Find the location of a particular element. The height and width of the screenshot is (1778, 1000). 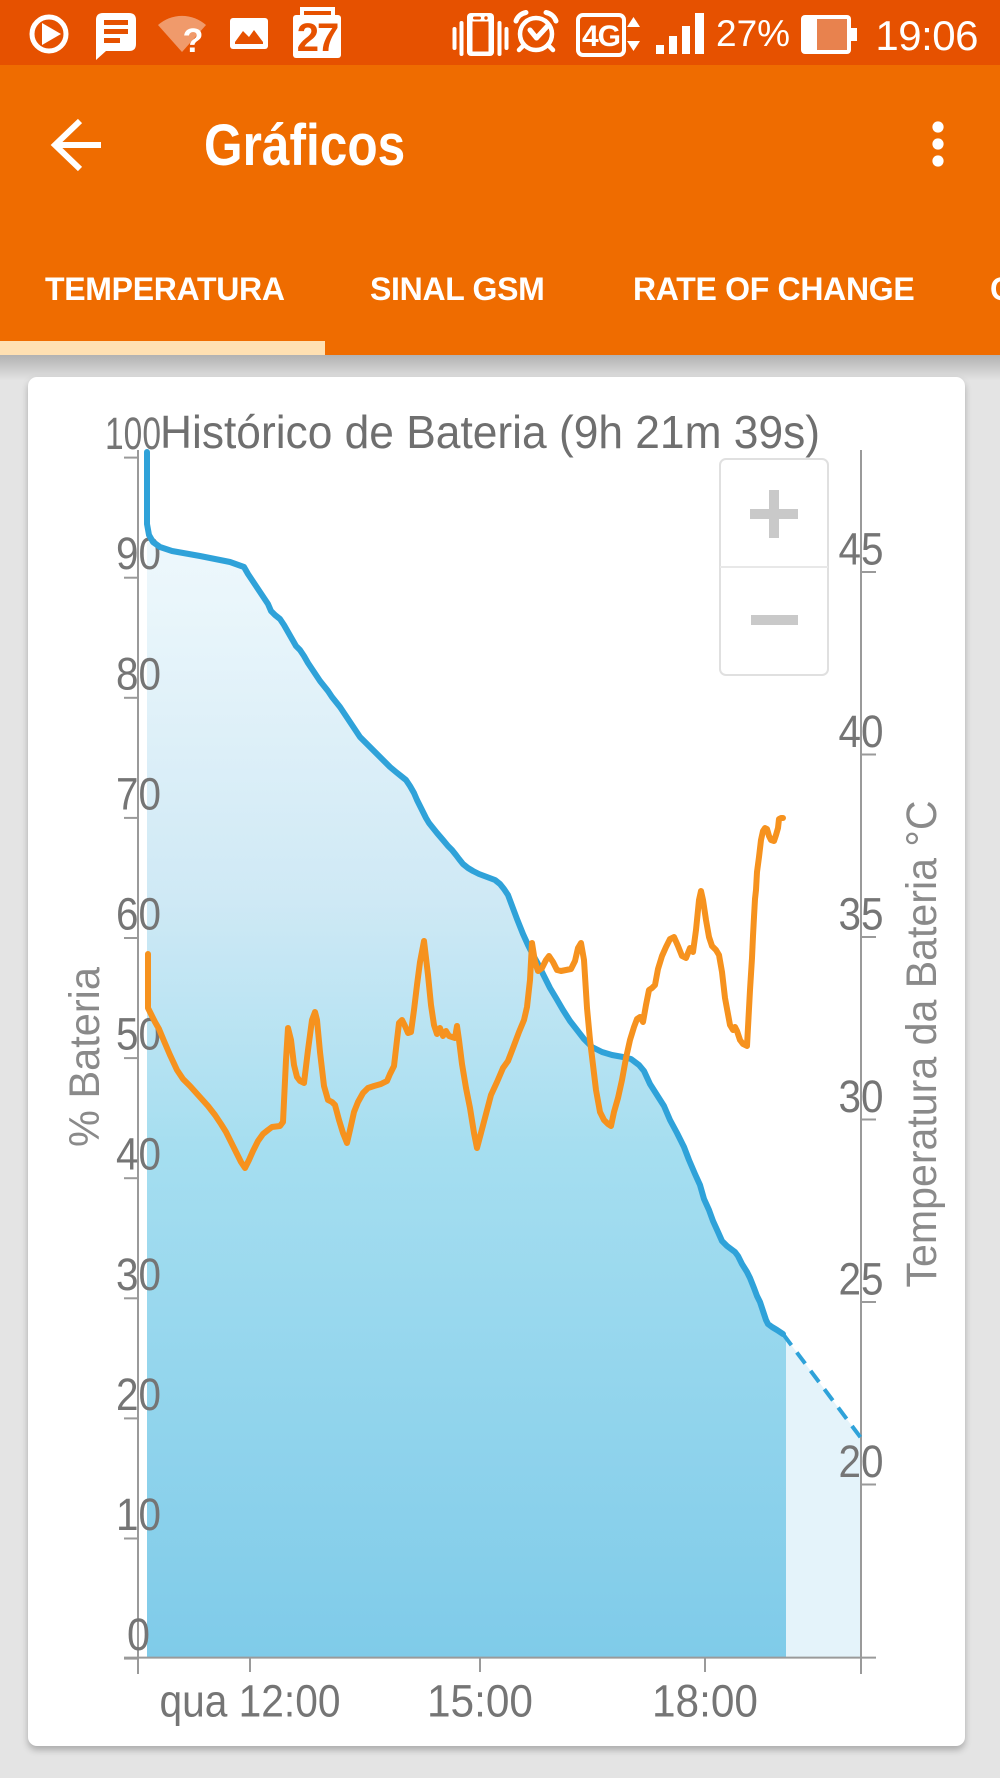

svg-text: qua 12:00 is located at coordinates (250, 1701).